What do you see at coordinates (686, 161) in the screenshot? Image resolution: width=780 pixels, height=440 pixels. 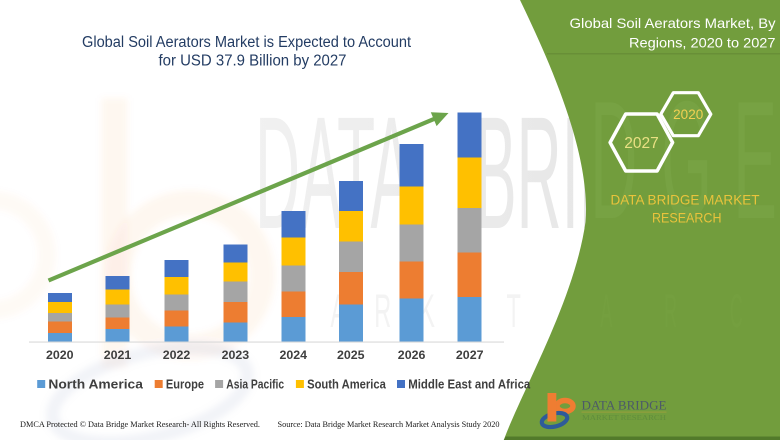 I see `svg-text: G` at bounding box center [686, 161].